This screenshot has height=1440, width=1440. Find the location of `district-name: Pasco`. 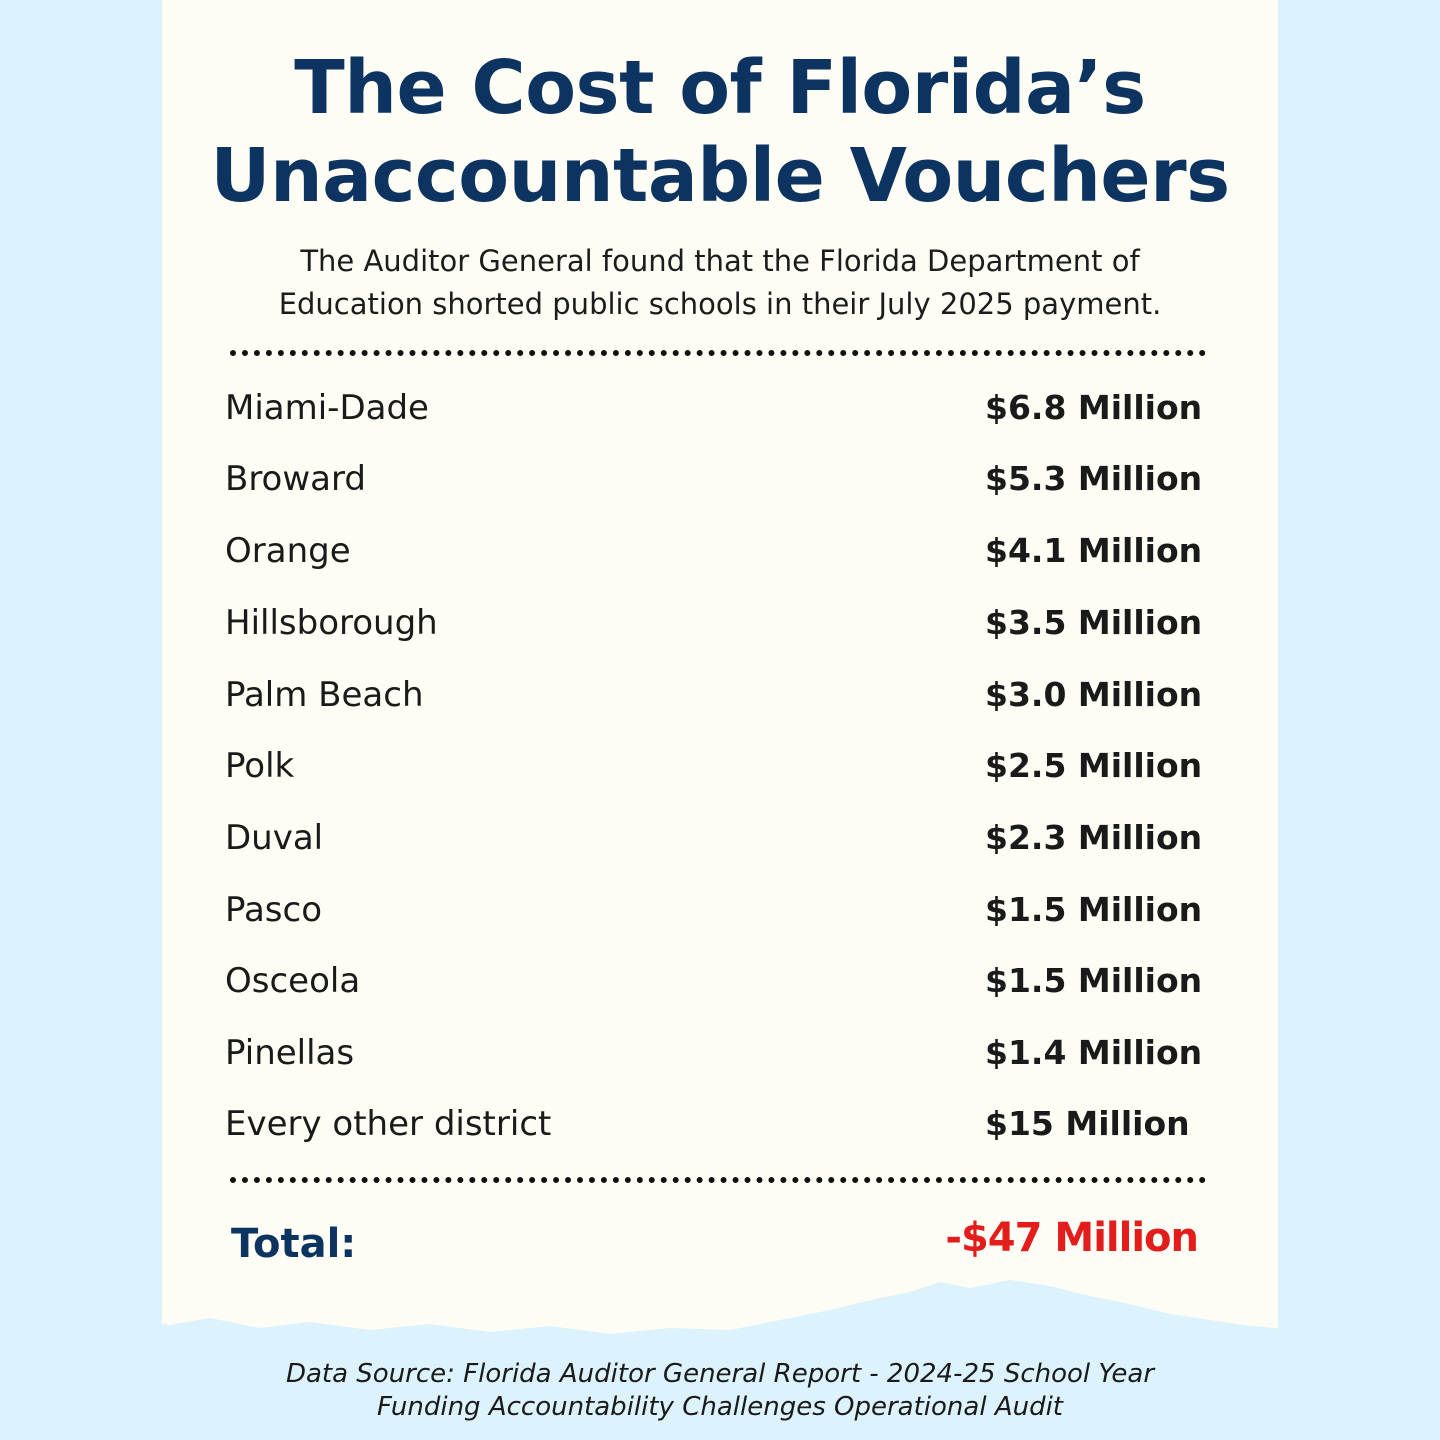

district-name: Pasco is located at coordinates (274, 910).